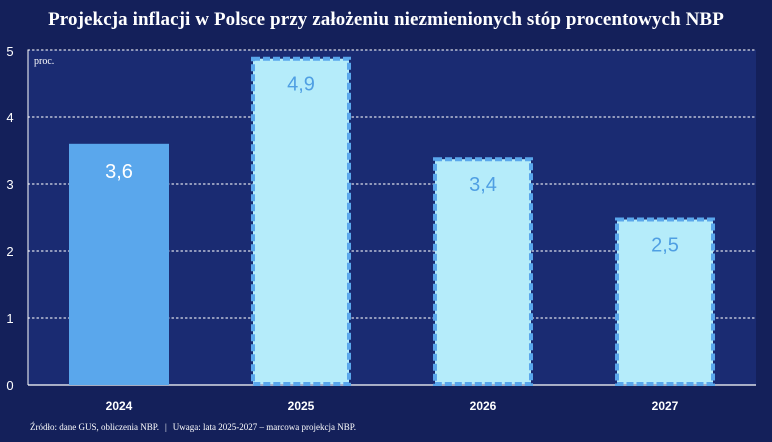  I want to click on data-label: 3,4, so click(483, 185).